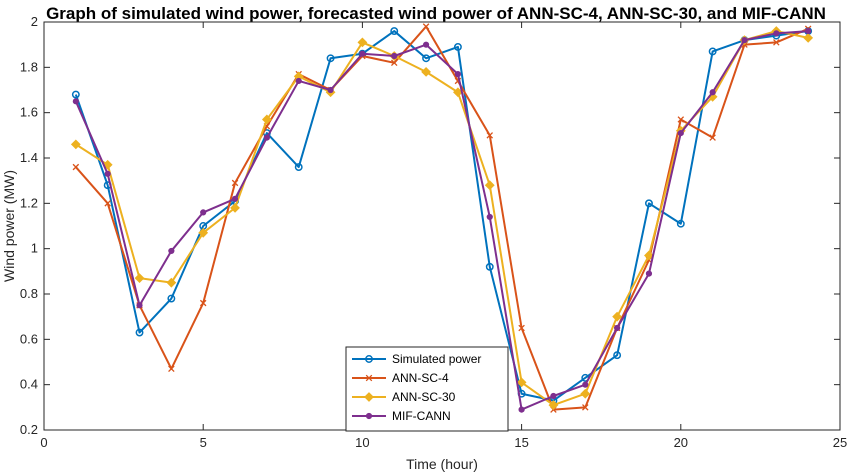  I want to click on legend-label: ANN-SC-30, so click(424, 397).